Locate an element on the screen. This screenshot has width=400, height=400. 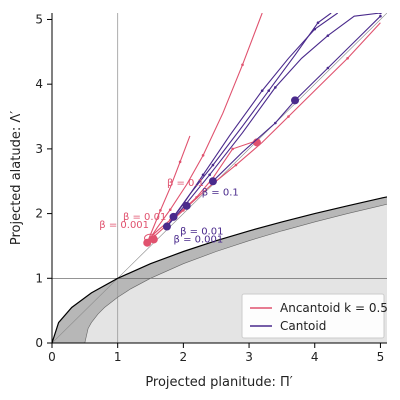
y-tick-label: 5 is located at coordinates (39, 19).